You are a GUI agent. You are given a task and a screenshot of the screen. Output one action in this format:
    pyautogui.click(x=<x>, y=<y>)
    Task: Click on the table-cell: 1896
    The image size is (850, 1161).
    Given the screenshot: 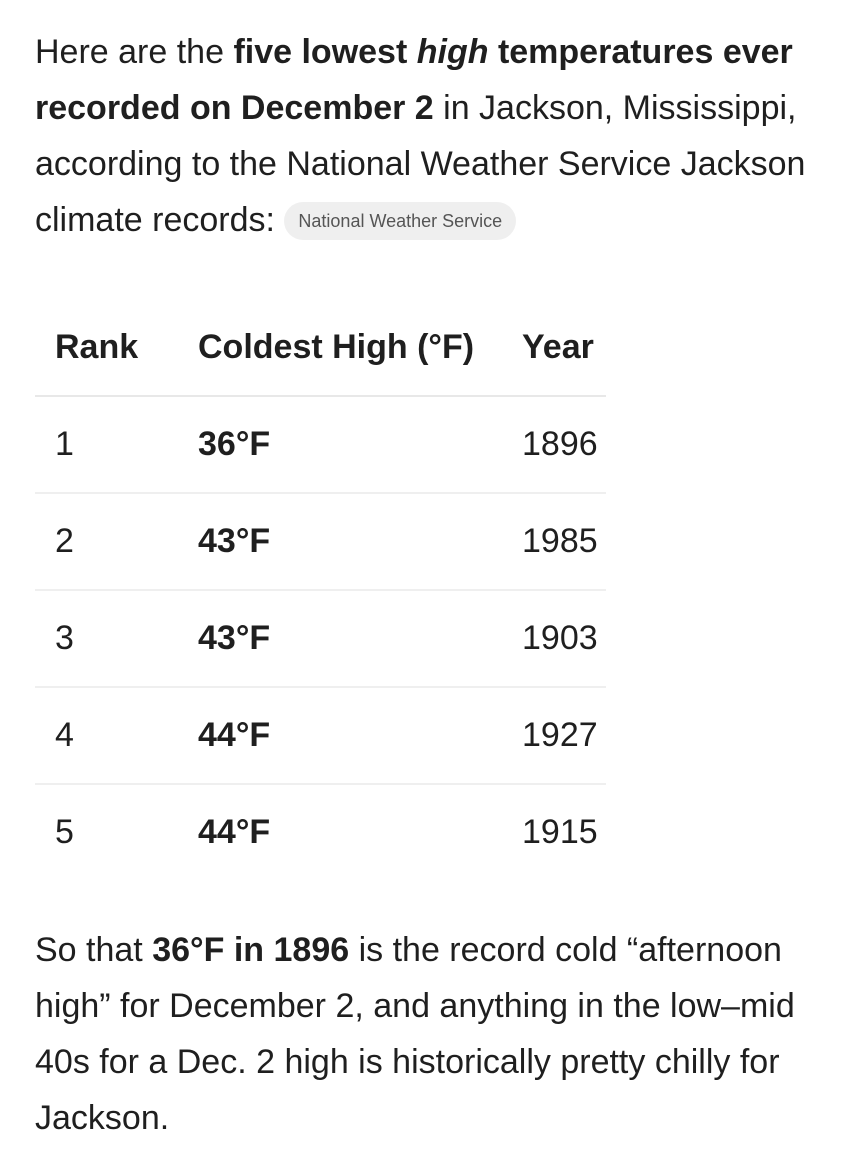 What is the action you would take?
    pyautogui.click(x=554, y=445)
    